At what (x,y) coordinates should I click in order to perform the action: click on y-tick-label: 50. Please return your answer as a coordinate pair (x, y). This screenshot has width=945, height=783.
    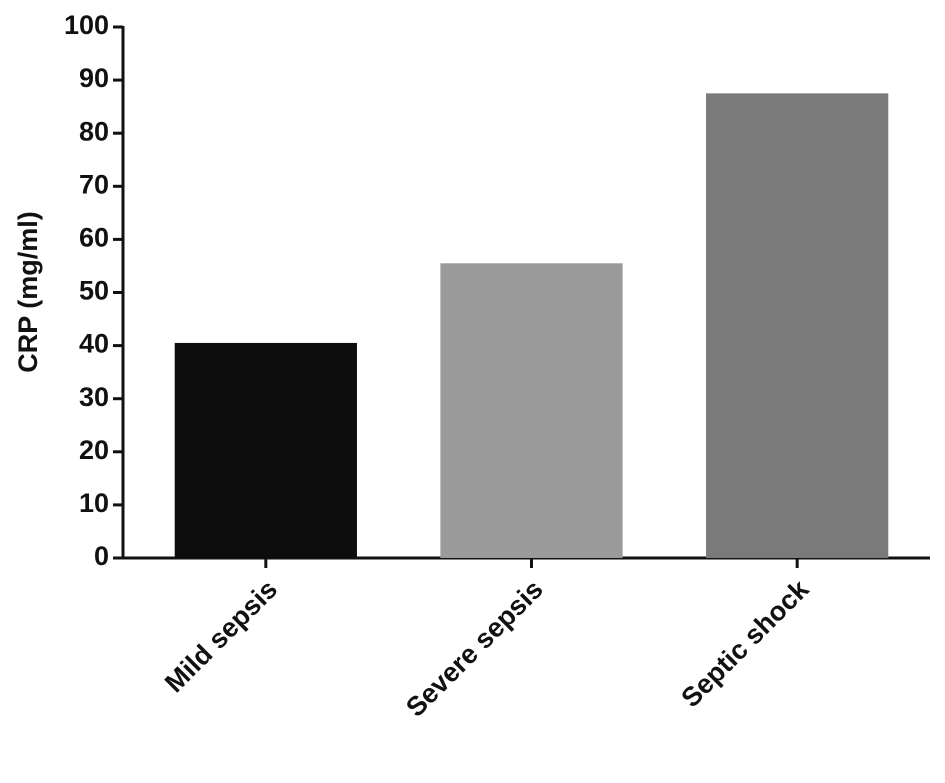
    Looking at the image, I should click on (94, 291).